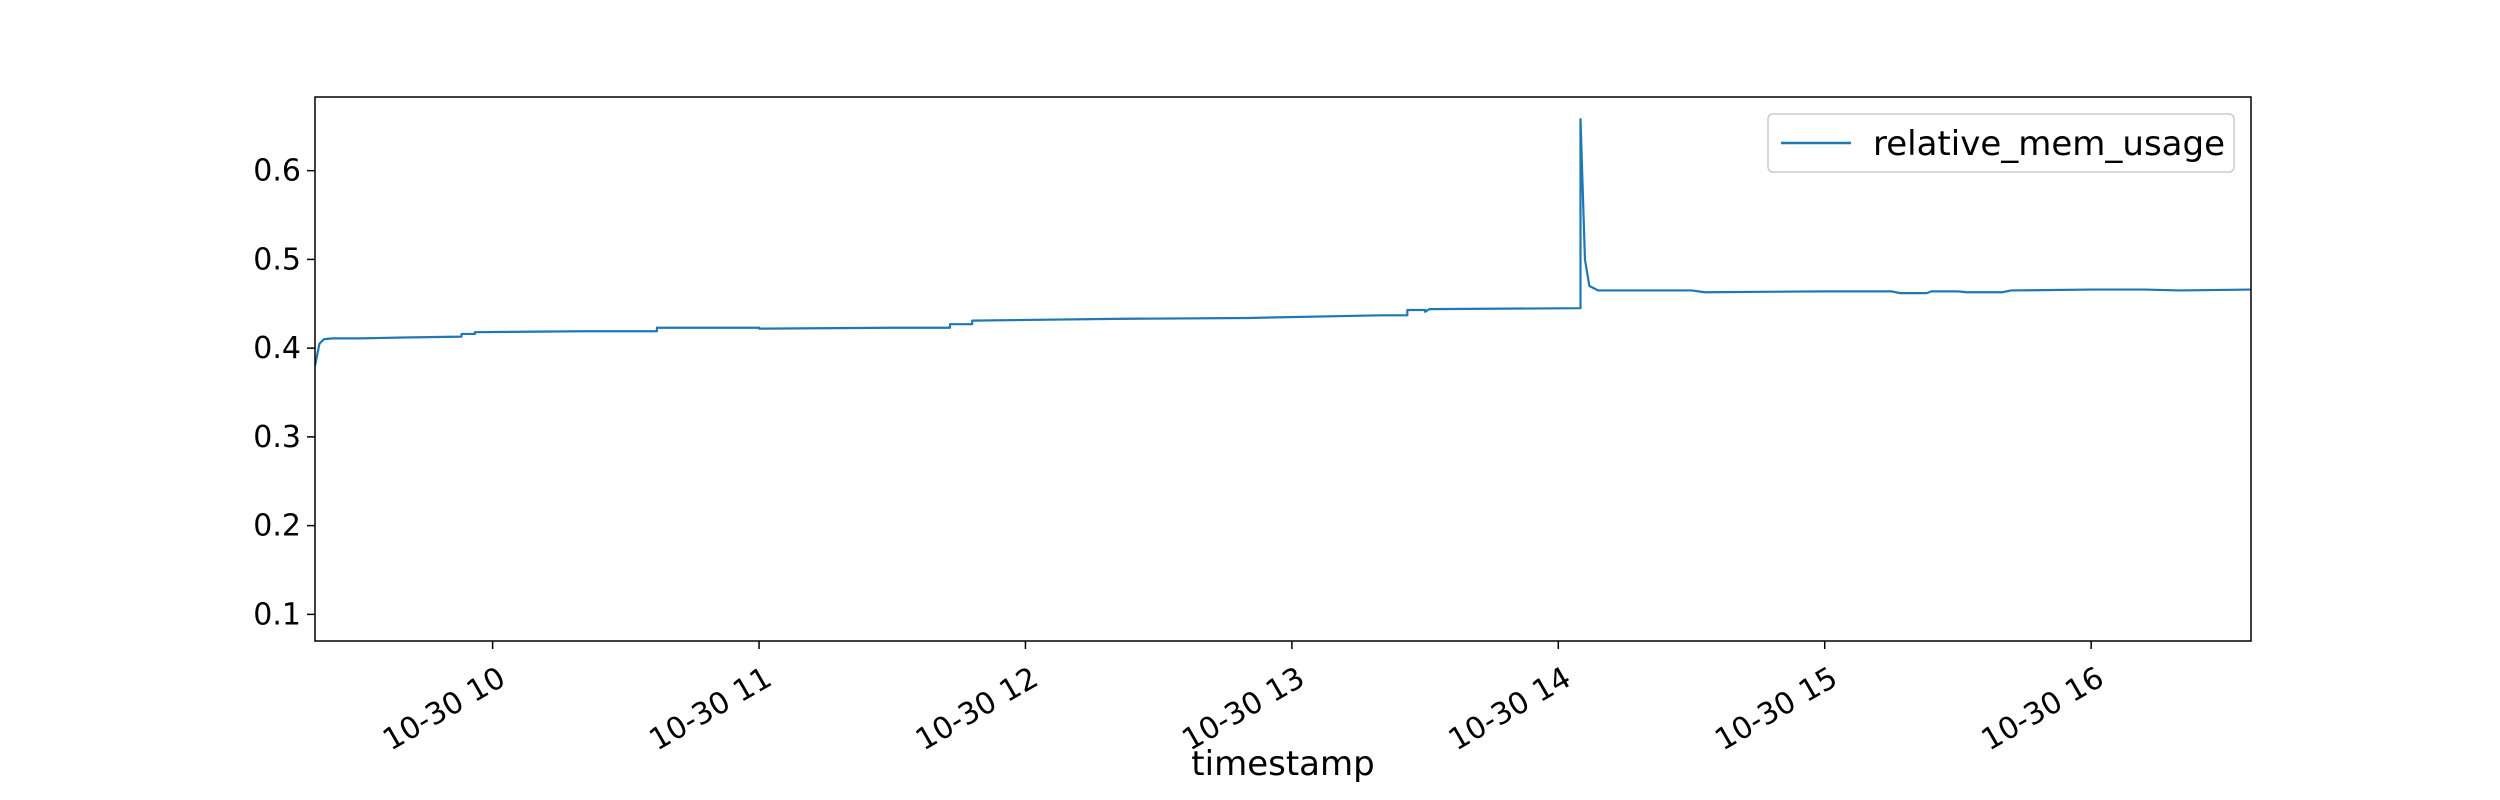  Describe the element at coordinates (2049, 144) in the screenshot. I see `legend-label: relative_mem_usage` at that location.